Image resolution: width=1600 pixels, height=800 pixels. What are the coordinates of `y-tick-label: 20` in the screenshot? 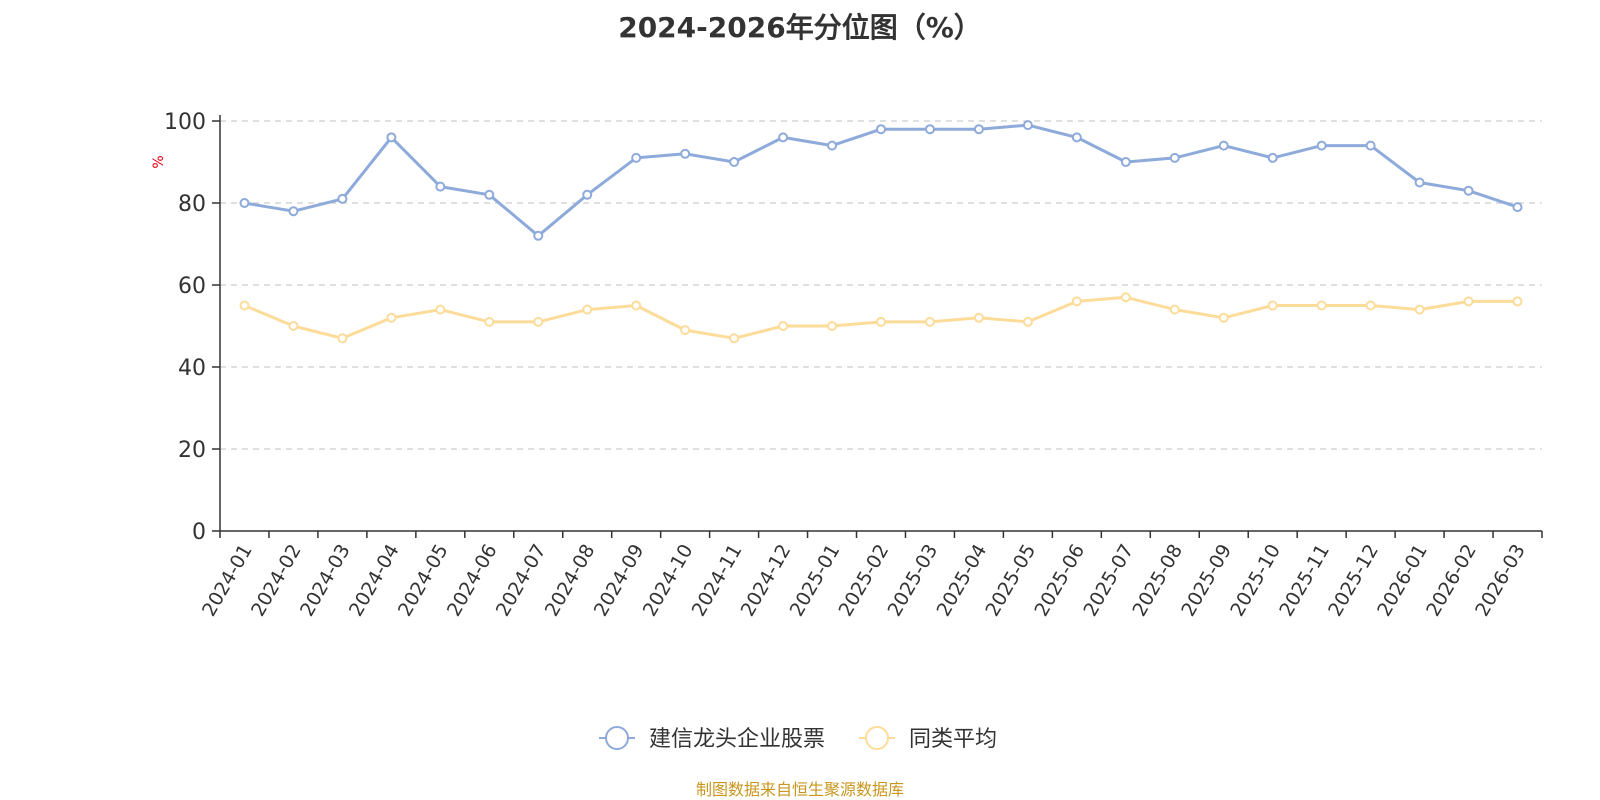 It's located at (192, 450).